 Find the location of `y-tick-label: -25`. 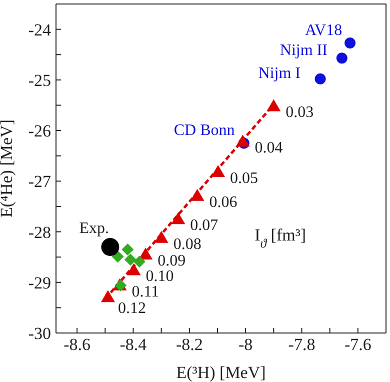

y-tick-label: -25 is located at coordinates (39, 80).